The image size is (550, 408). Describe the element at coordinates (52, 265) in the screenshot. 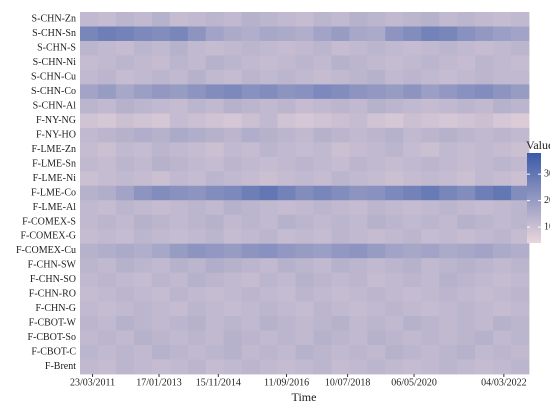

I see `y-tick-label: F-CHN-SW` at that location.